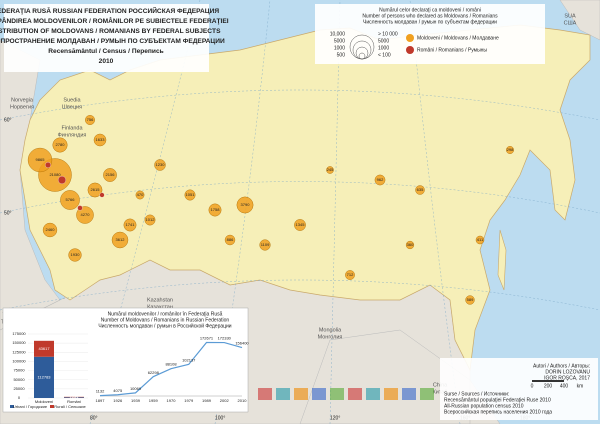 Image resolution: width=600 pixels, height=424 pixels. Describe the element at coordinates (330, 337) in the screenshot. I see `country-label: Монголия` at that location.